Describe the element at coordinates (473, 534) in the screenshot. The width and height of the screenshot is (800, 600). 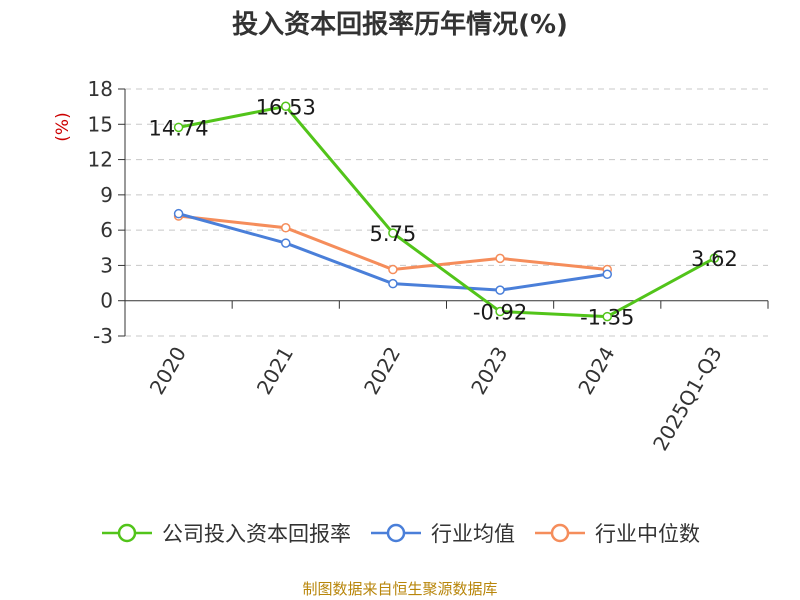
I see `legend-label-industry-mean: 行业均值` at that location.